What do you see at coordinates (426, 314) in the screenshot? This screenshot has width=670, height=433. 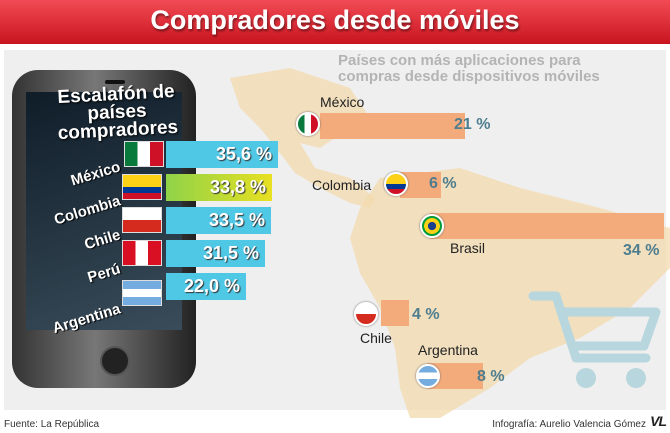 I see `map-value-chile: 4 %` at bounding box center [426, 314].